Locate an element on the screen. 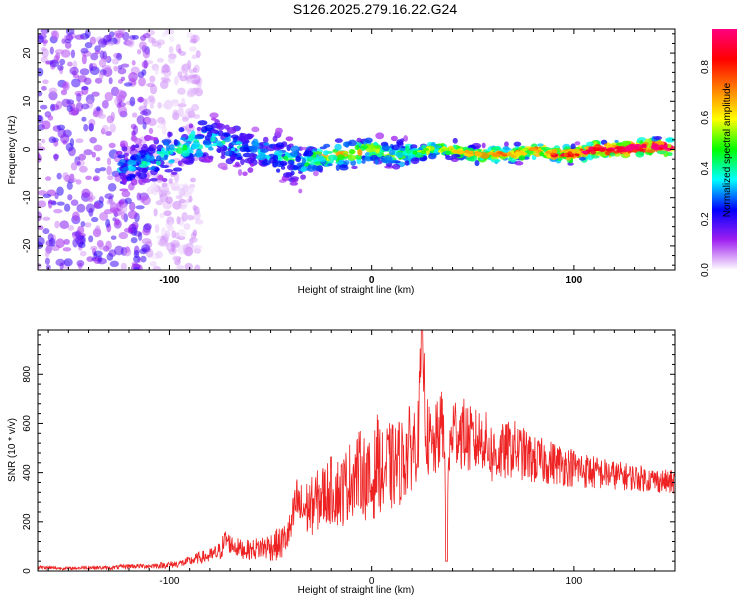 This screenshot has width=750, height=600. y-tick-label: 20 is located at coordinates (27, 53).